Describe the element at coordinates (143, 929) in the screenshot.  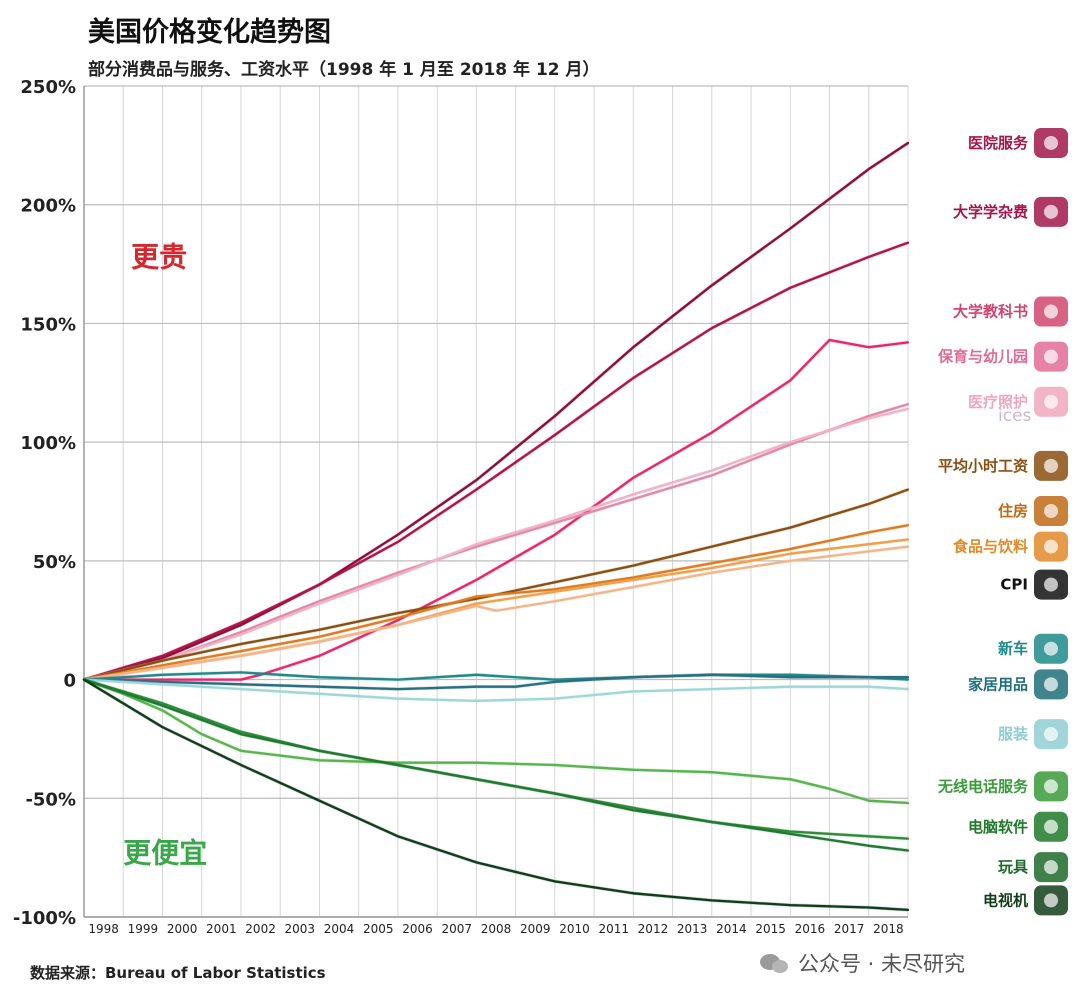
I see `x-tick-label: 1999` at that location.